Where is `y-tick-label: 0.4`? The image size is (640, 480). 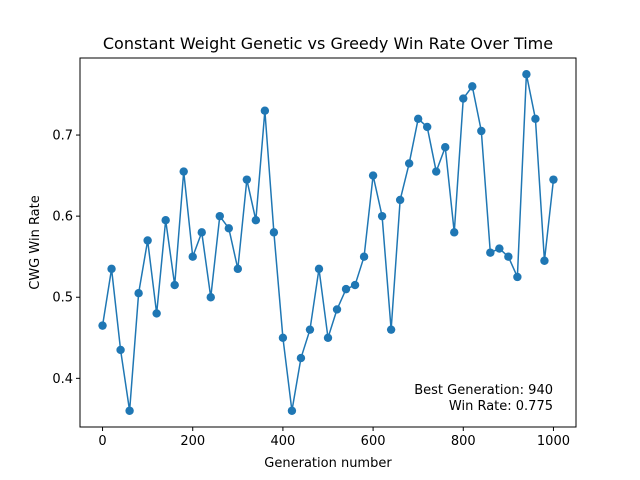 y-tick-label: 0.4 is located at coordinates (62, 379).